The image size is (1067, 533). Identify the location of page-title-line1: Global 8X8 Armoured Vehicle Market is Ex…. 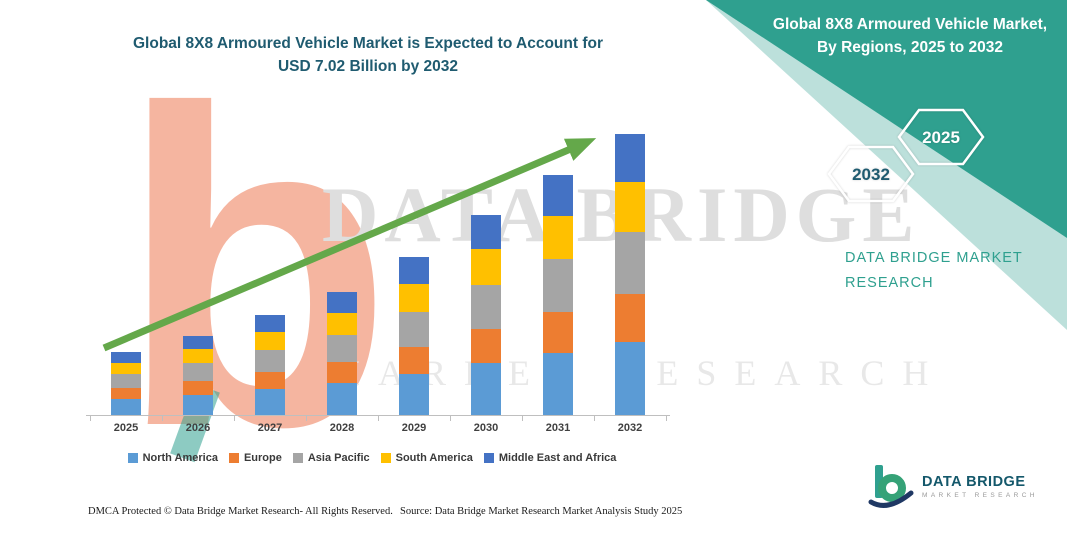
(367, 43).